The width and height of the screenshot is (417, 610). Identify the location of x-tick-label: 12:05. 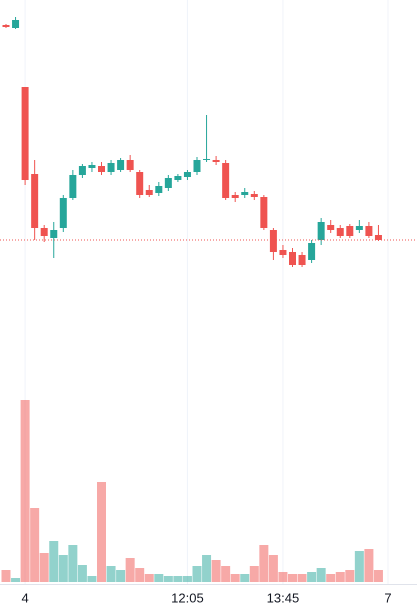
(187, 597).